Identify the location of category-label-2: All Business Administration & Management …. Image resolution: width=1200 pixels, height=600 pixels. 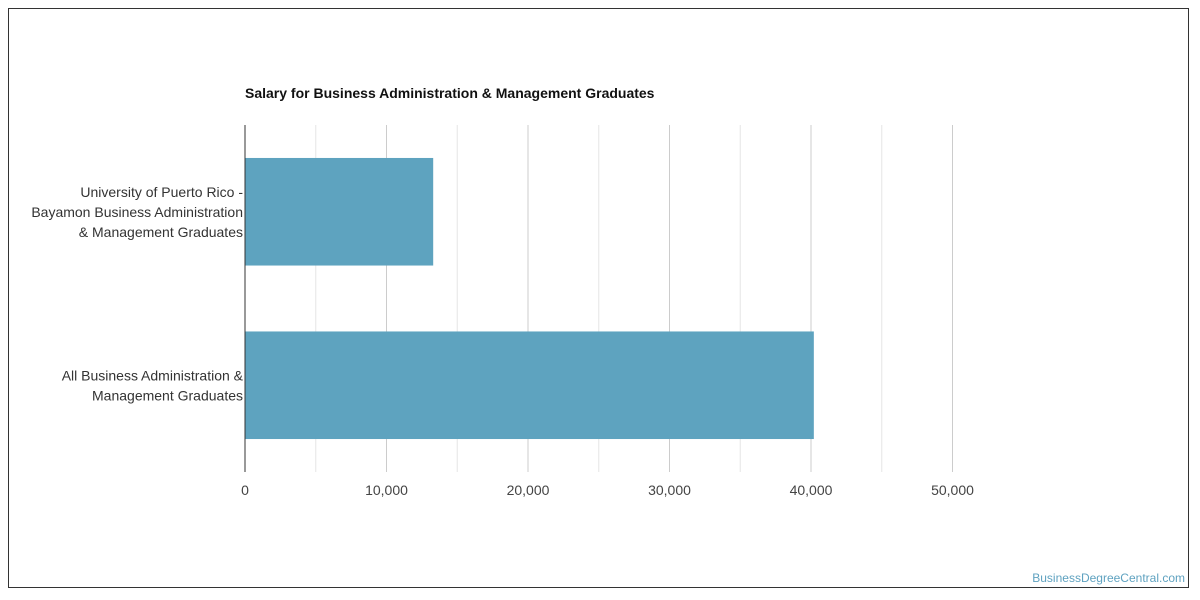
(153, 385).